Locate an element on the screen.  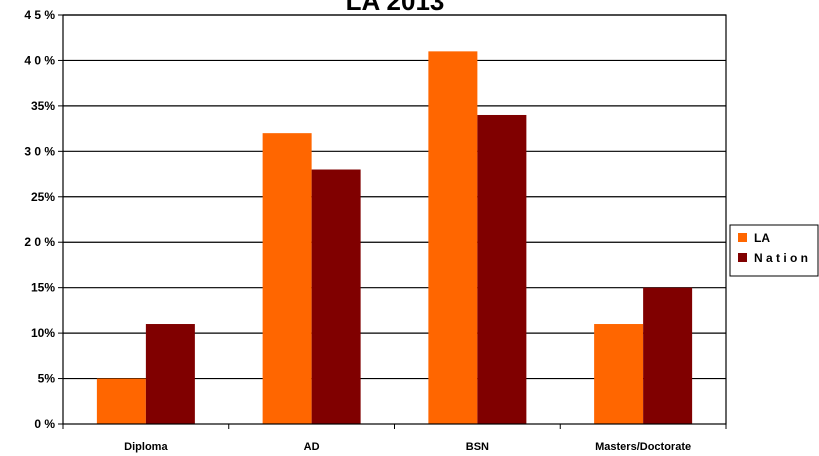
x-category-label: Diploma is located at coordinates (146, 447).